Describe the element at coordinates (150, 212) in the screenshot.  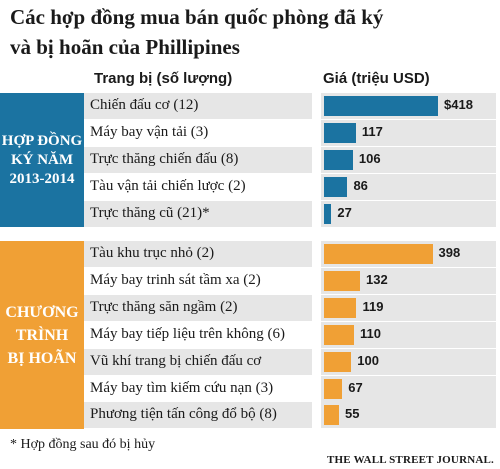
I see `category-label: Trực thăng cũ (21)*` at that location.